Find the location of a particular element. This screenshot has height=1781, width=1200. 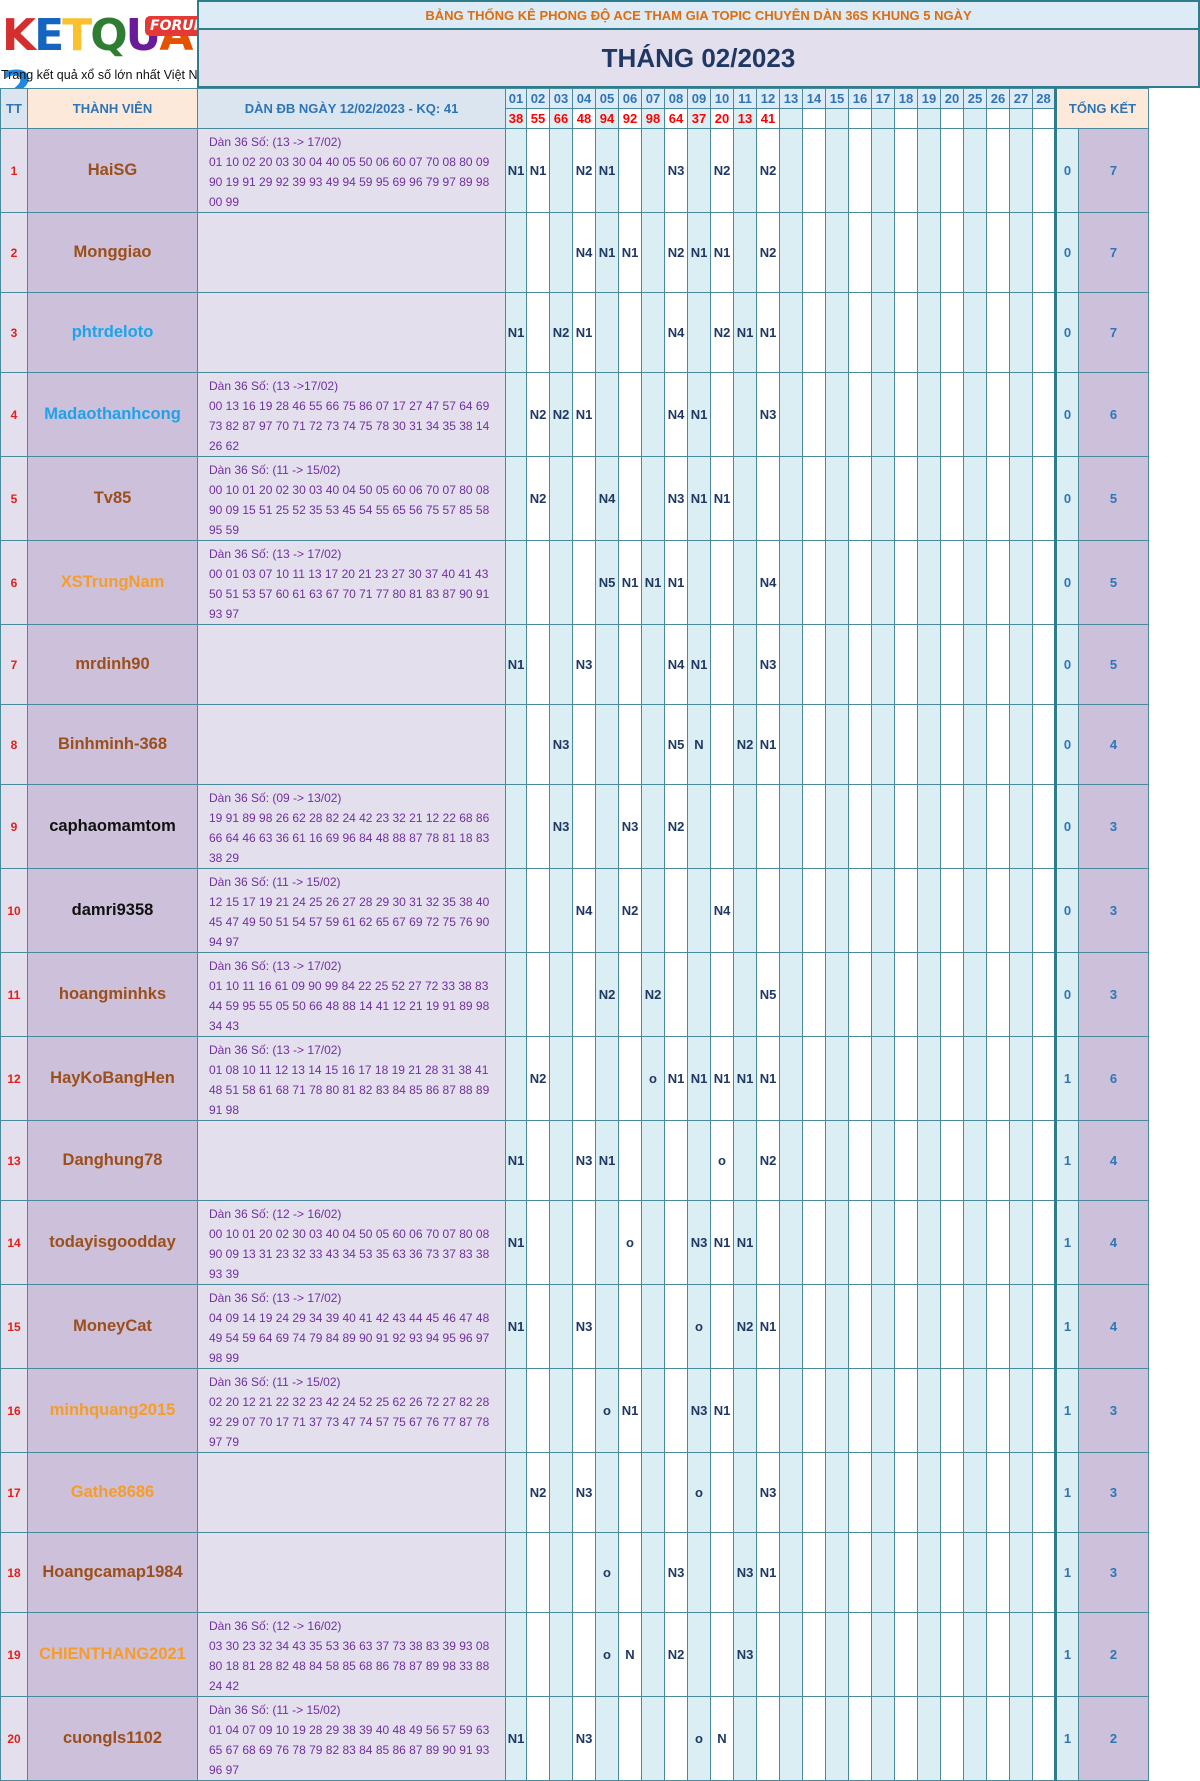

member-name: XSTrungNam is located at coordinates (112, 582).